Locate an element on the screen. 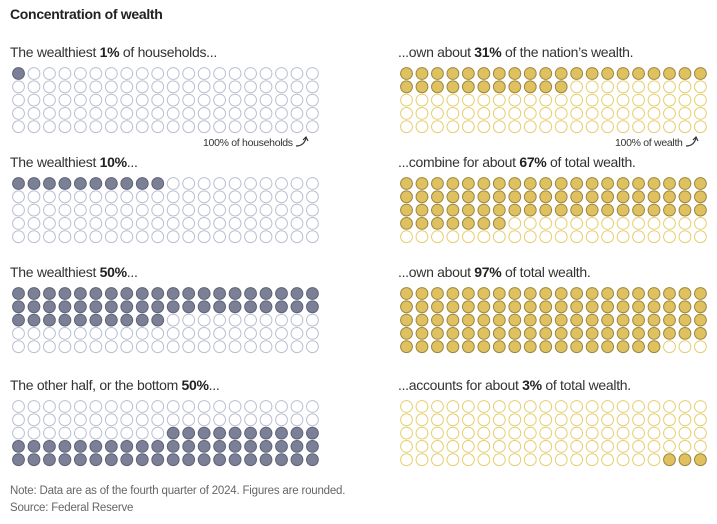 Image resolution: width=717 pixels, height=524 pixels. waffle-household is located at coordinates (165, 100).